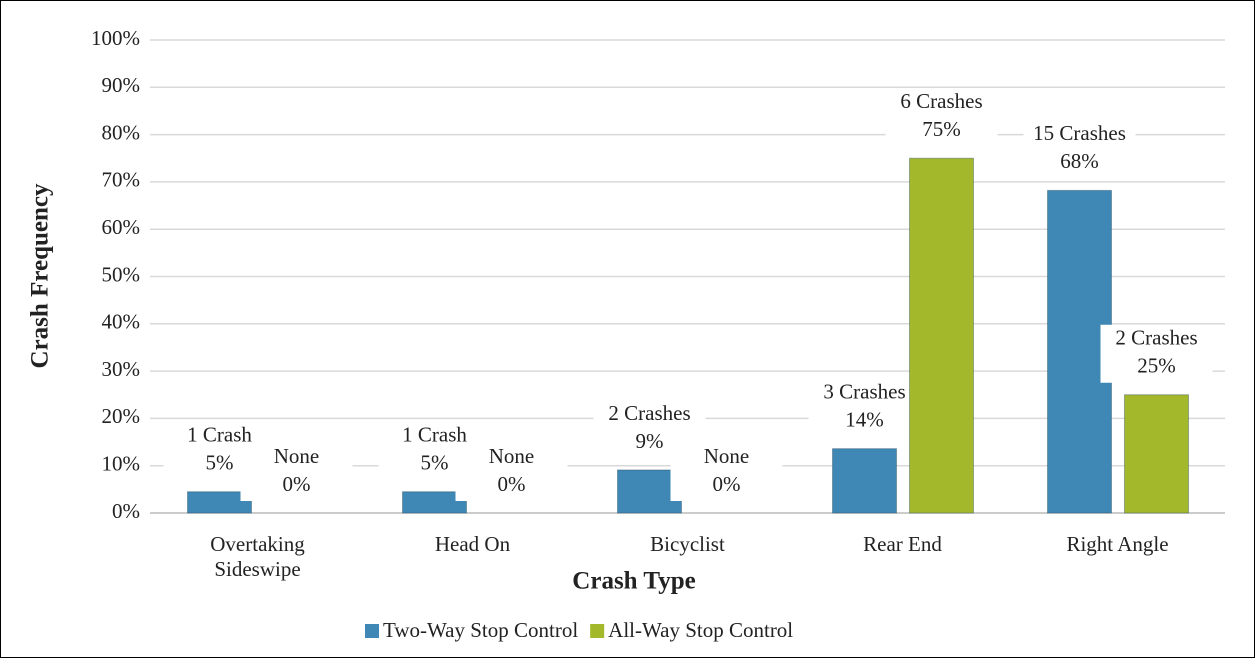 The height and width of the screenshot is (658, 1255). I want to click on data-label: 68%, so click(1079, 161).